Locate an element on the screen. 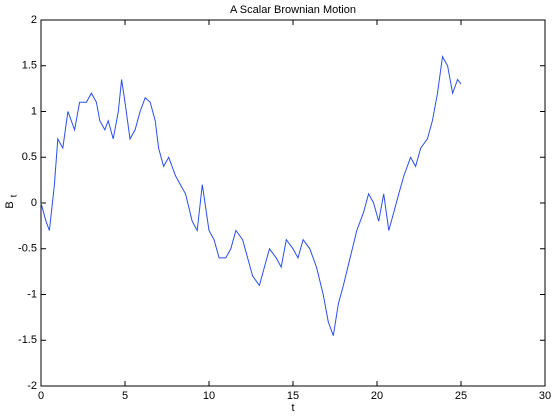  y-tick-label: 1.5 is located at coordinates (29, 66).